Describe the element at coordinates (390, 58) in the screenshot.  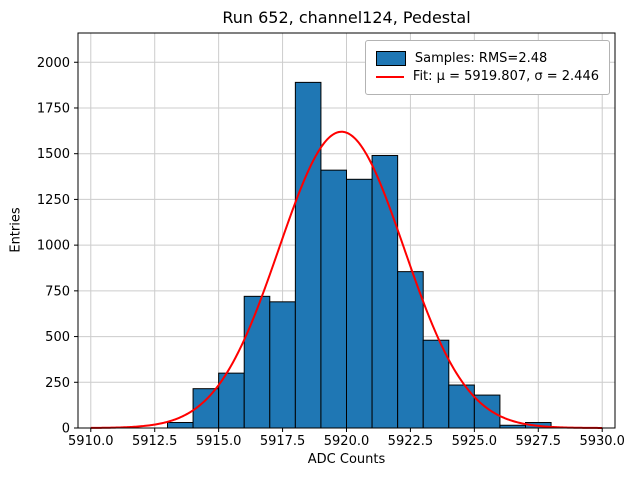
I see `samples-swatch-icon` at that location.